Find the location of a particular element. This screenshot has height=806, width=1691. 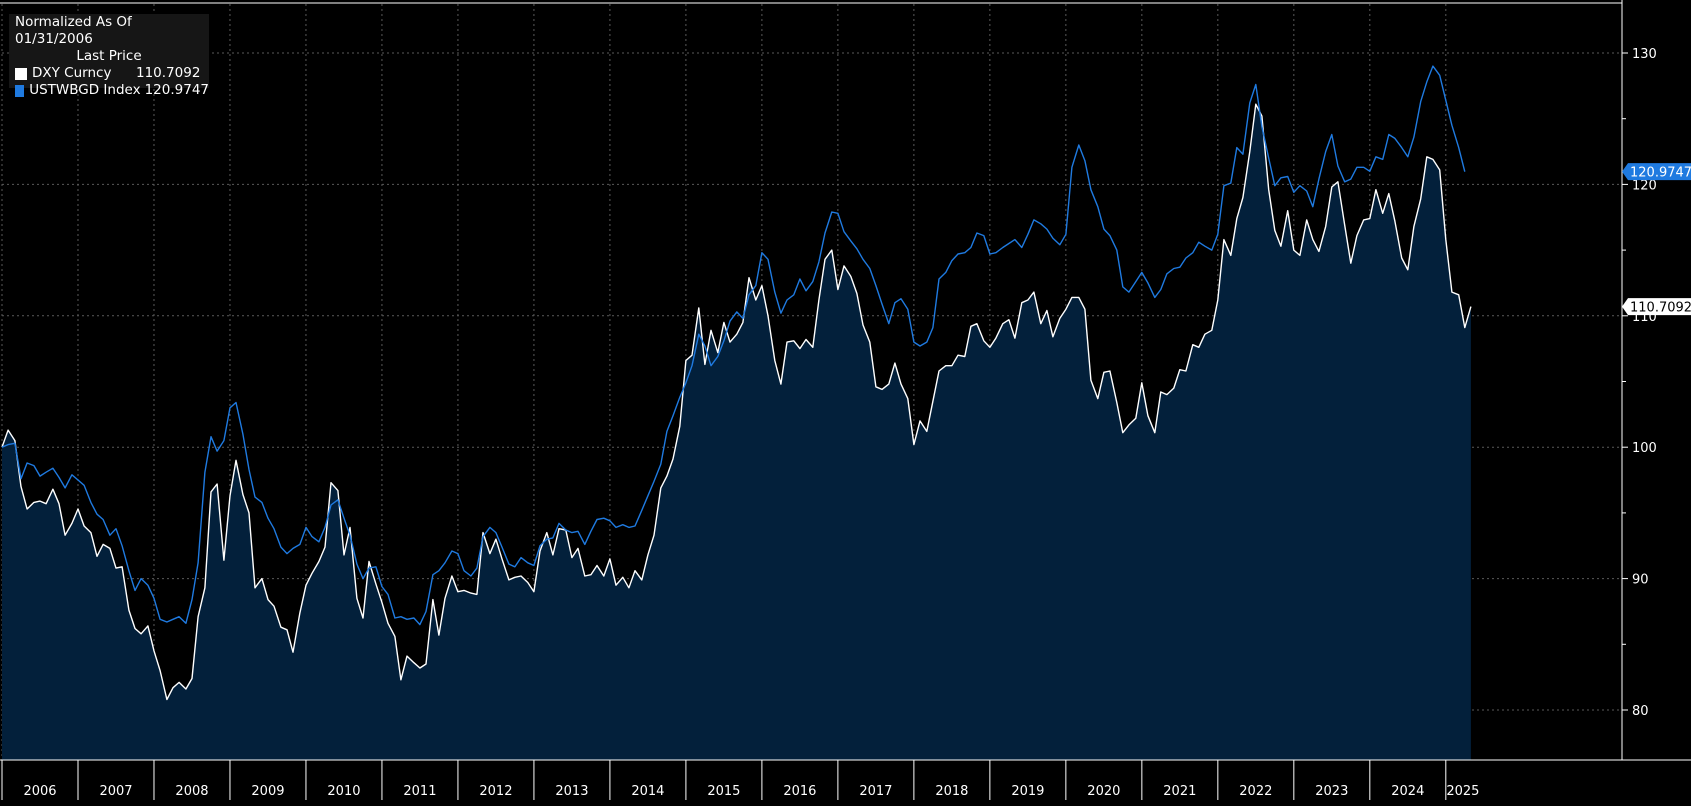

last-value-tags: 110.7092 120.9747 is located at coordinates (1656, 239).